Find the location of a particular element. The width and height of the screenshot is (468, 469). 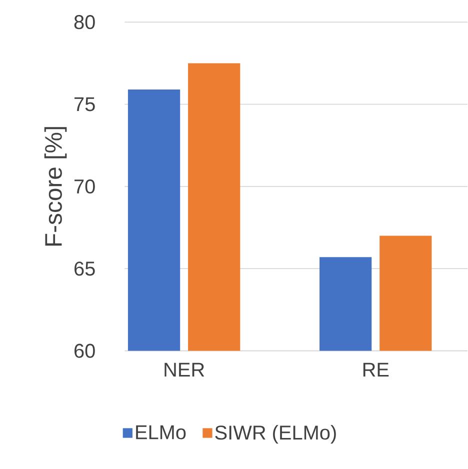

x-tick-label: NER is located at coordinates (184, 369).